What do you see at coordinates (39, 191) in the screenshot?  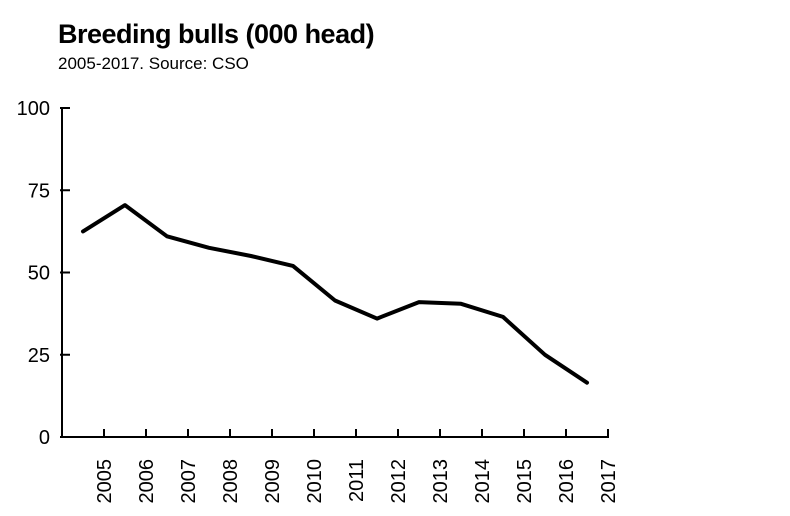 I see `y-tick-label: 75` at bounding box center [39, 191].